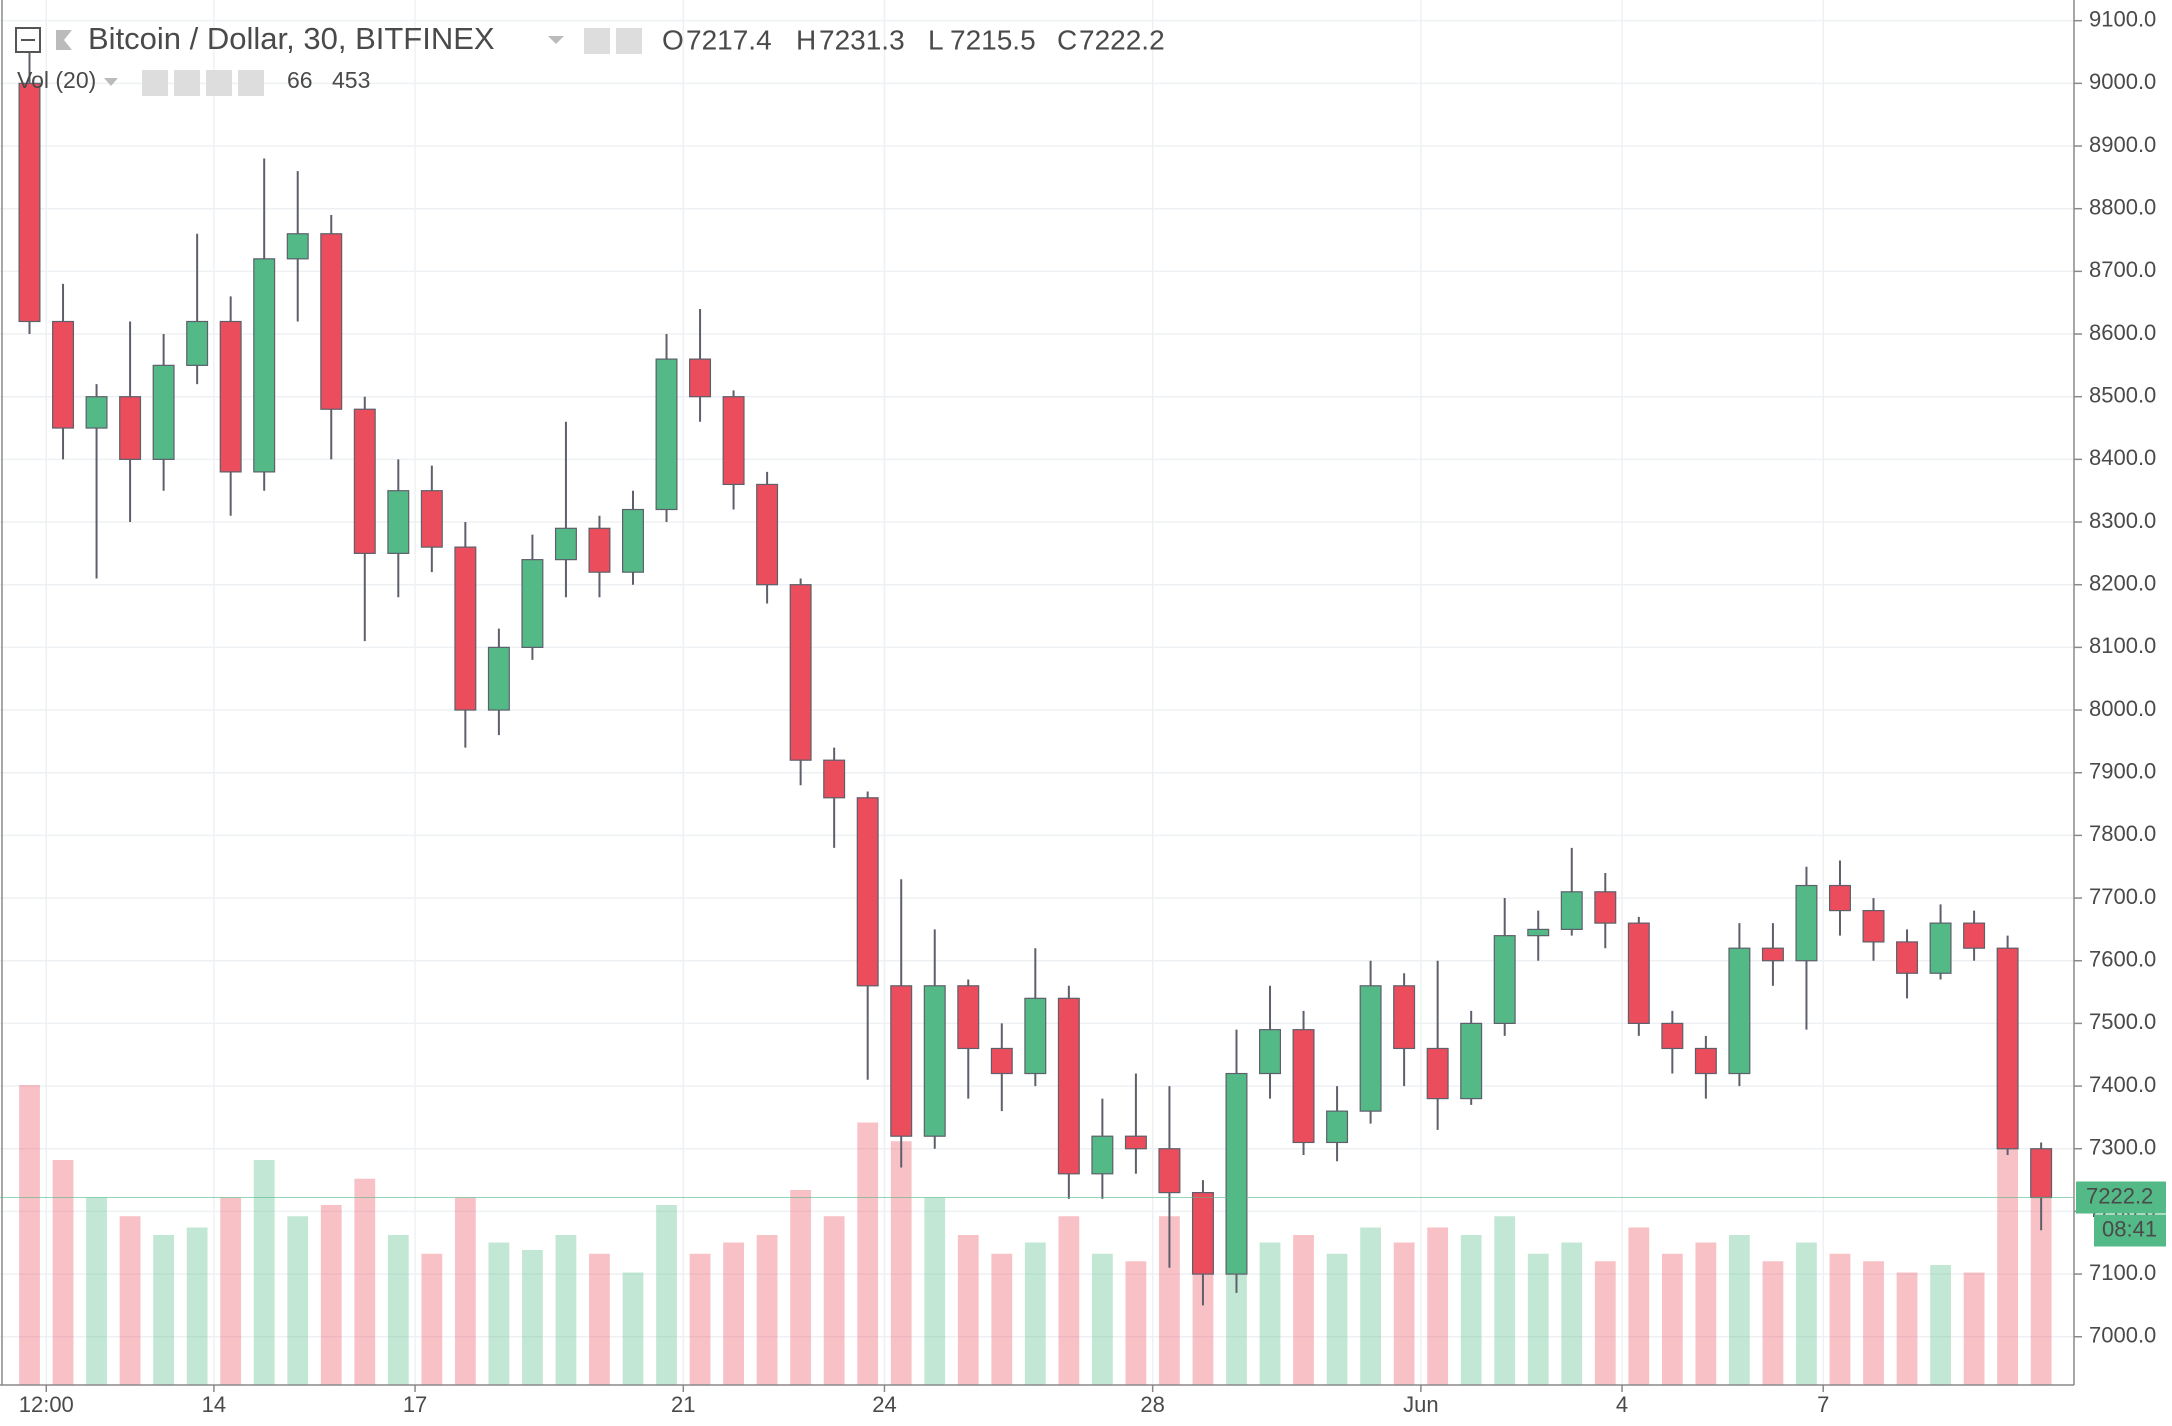 This screenshot has width=2172, height=1426. Describe the element at coordinates (2122, 645) in the screenshot. I see `y-tick-label: 8100.0` at that location.